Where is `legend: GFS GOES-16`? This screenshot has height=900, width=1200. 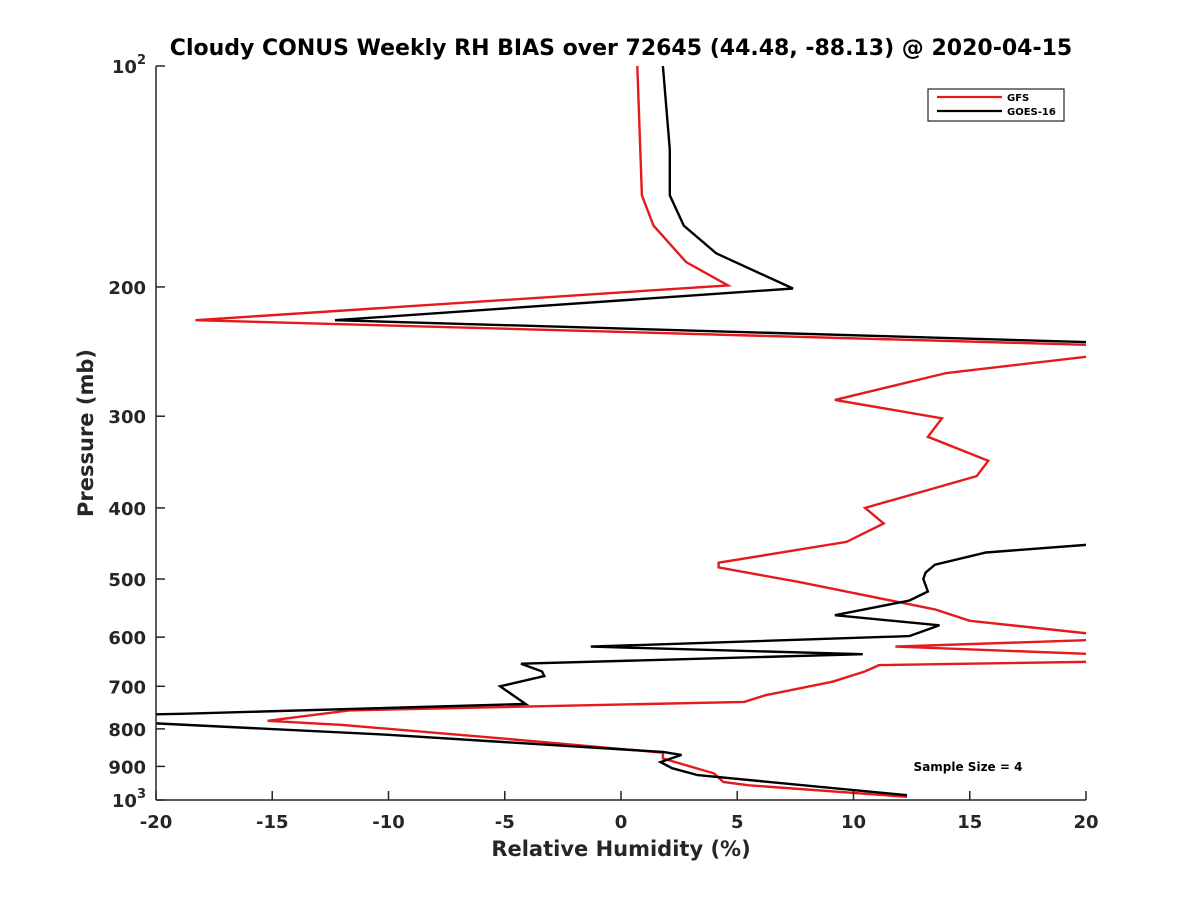 legend: GFS GOES-16 is located at coordinates (996, 105).